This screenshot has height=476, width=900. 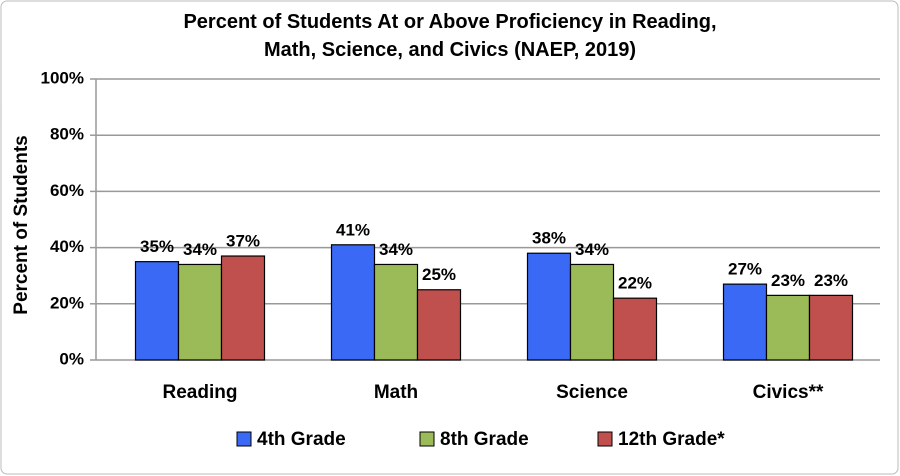 I want to click on x-tick-label: Science, so click(x=592, y=392).